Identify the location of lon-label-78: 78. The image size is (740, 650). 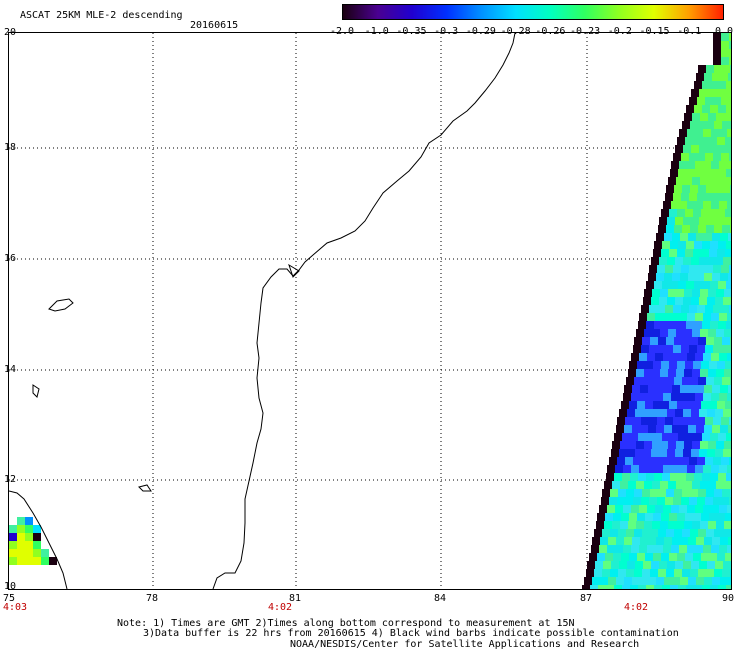
(152, 598).